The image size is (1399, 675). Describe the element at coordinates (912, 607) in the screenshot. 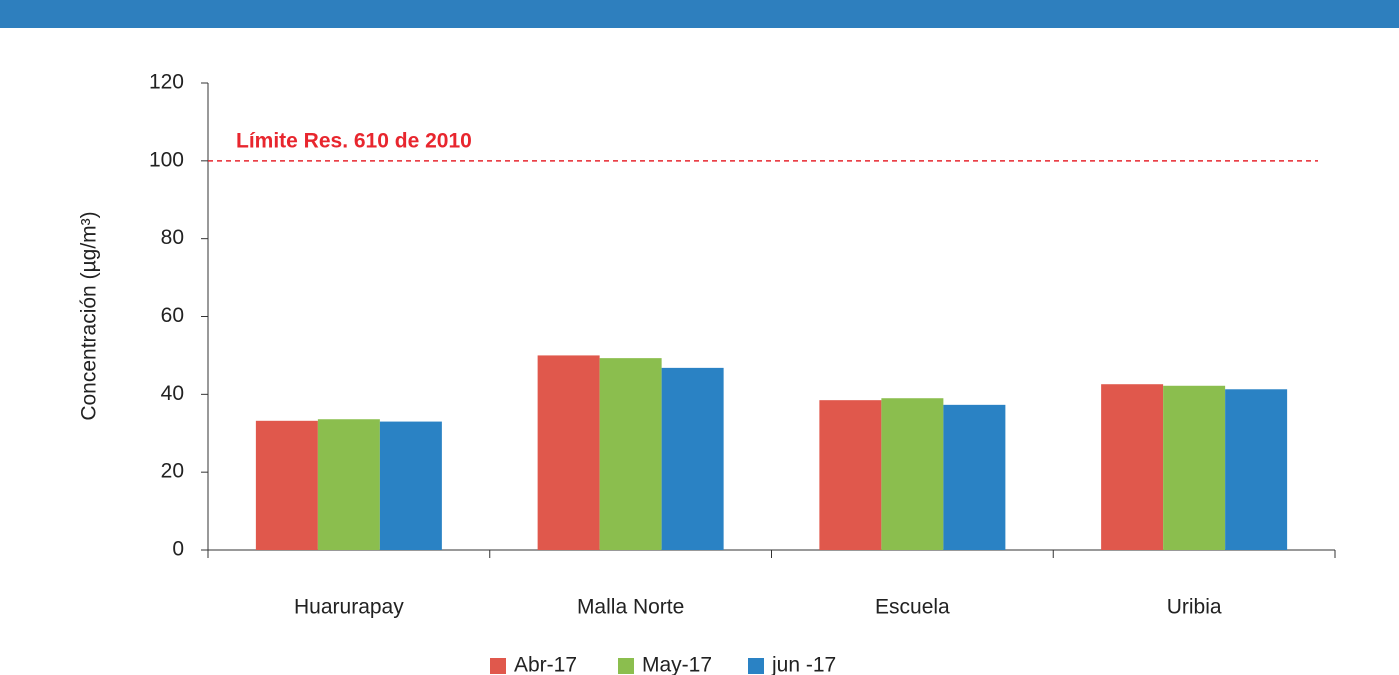

I see `x-tick-label: Escuela` at that location.